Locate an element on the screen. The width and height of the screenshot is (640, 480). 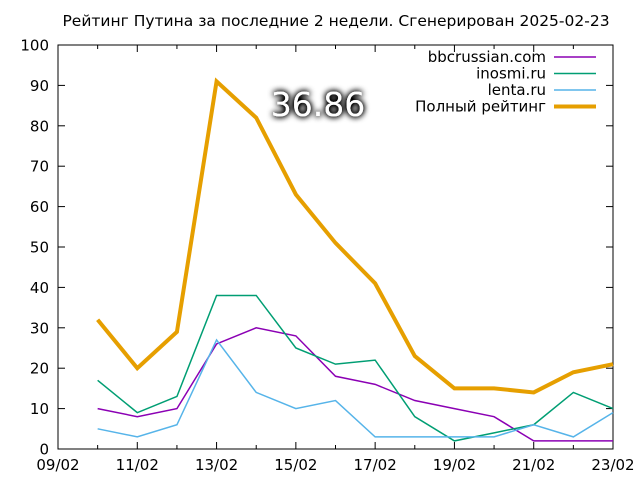
legend-label: inosmi.ru is located at coordinates (511, 74).